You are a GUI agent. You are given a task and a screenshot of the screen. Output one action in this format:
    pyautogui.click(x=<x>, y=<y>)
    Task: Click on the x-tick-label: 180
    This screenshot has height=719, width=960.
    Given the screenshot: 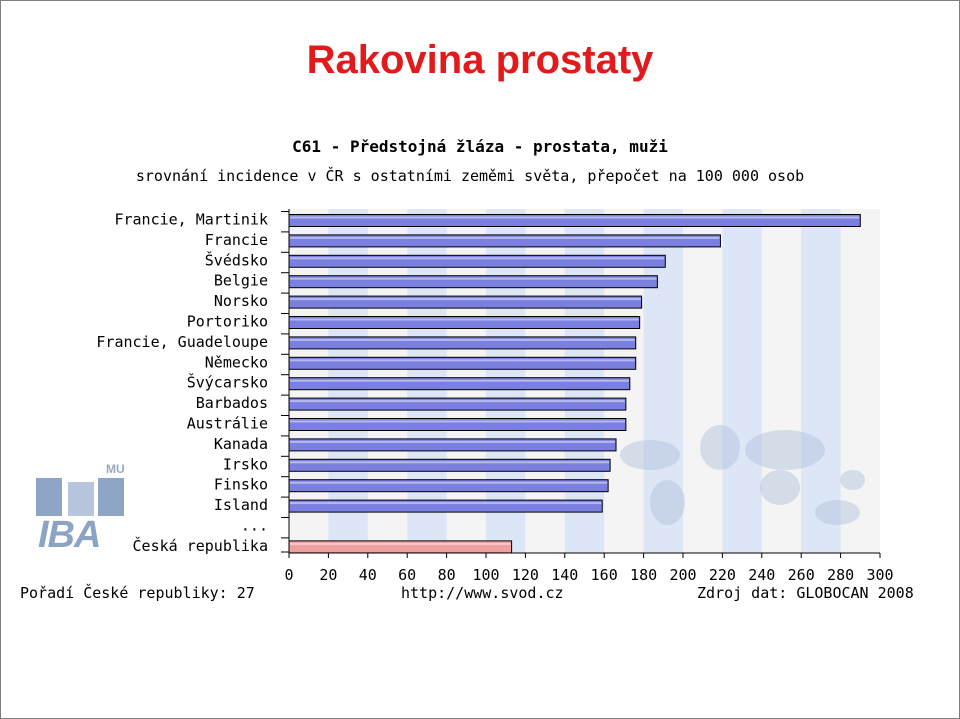 What is the action you would take?
    pyautogui.click(x=643, y=575)
    